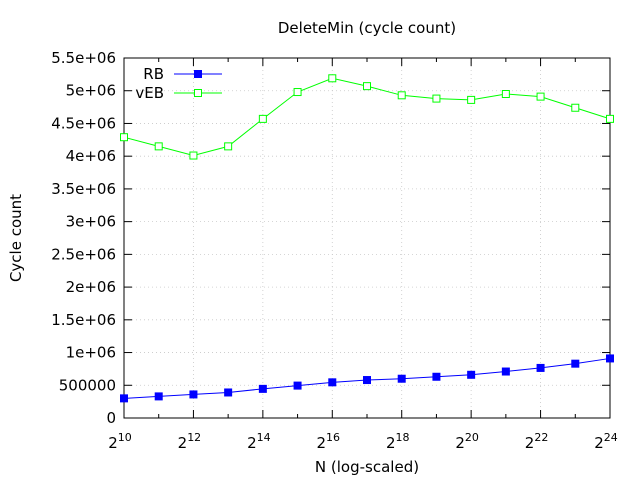 The width and height of the screenshot is (640, 480). Describe the element at coordinates (467, 441) in the screenshot. I see `x-tick-label: 220` at that location.